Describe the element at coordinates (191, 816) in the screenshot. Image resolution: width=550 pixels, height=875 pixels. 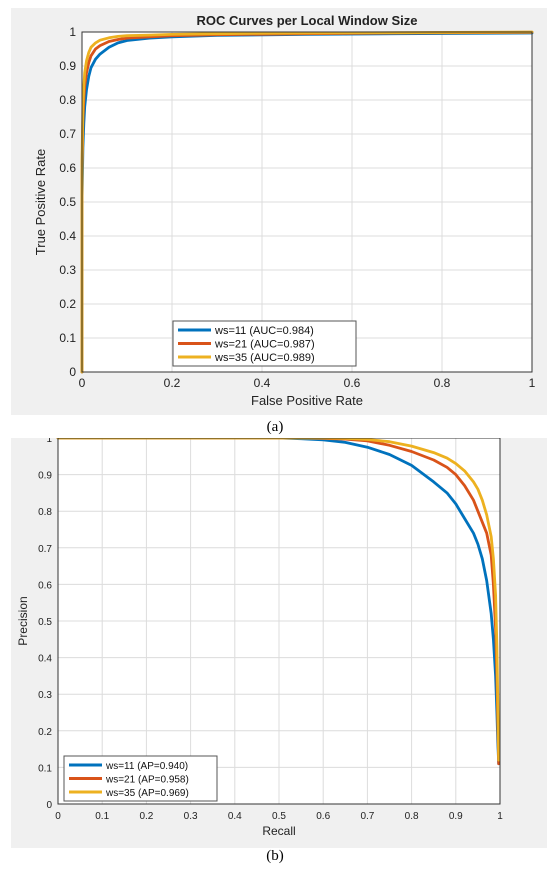
I see `x-tick-label: 0.3` at that location.